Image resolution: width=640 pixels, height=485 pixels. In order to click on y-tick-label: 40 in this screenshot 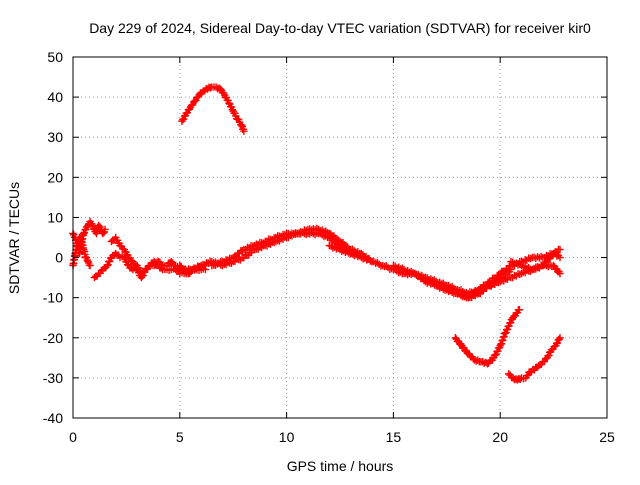, I will do `click(55, 97)`.